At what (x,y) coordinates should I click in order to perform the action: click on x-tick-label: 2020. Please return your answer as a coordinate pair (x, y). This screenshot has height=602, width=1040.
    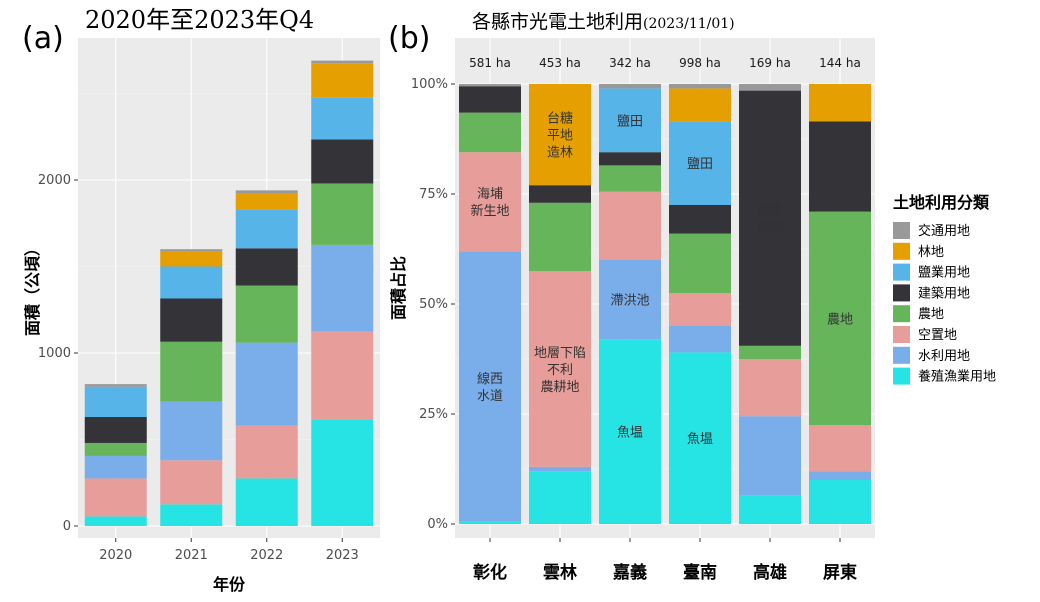
    Looking at the image, I should click on (115, 555).